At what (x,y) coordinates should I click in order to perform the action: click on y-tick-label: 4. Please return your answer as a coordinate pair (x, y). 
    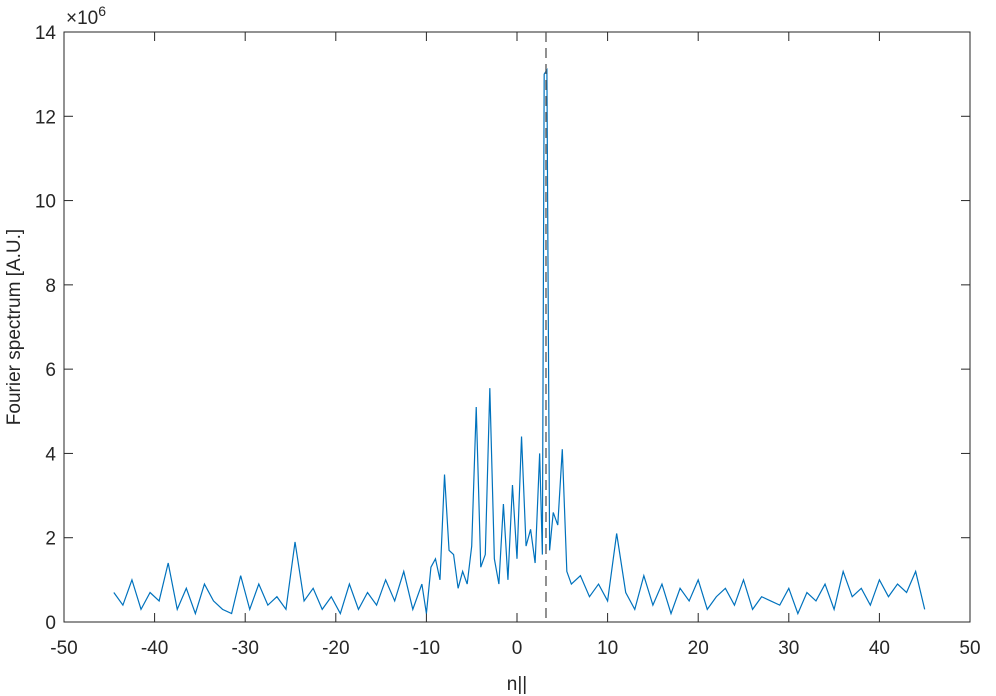
    Looking at the image, I should click on (50, 454).